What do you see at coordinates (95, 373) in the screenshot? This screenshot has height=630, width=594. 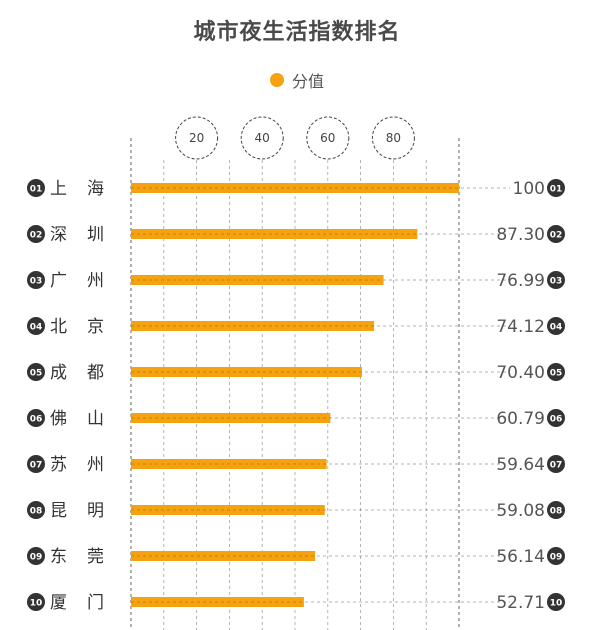 I see `city-name-char: 都` at bounding box center [95, 373].